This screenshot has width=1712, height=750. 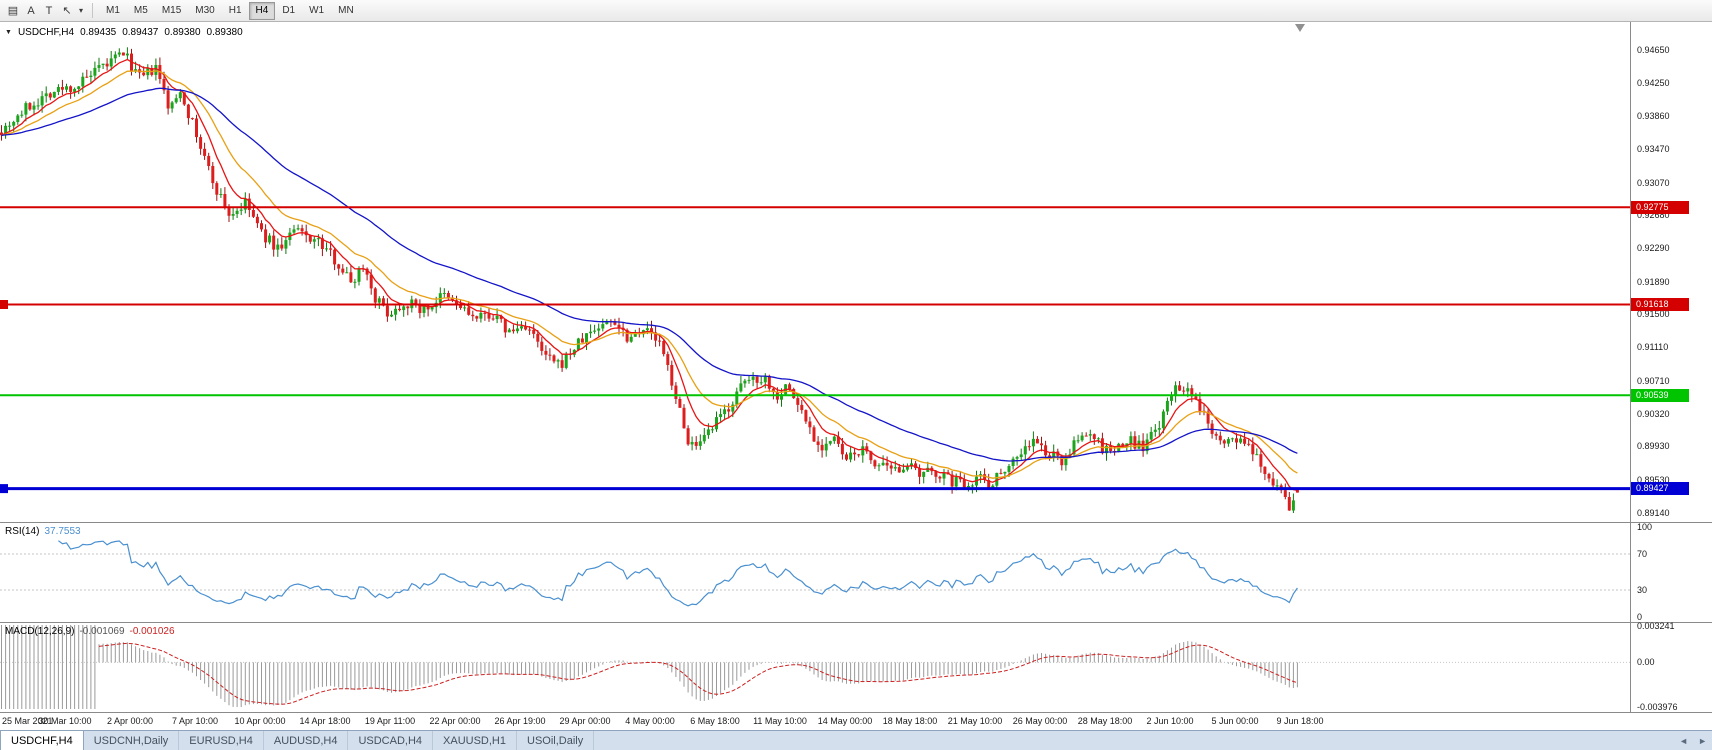 What do you see at coordinates (171, 10) in the screenshot?
I see `timeframe-button-m15: M15` at bounding box center [171, 10].